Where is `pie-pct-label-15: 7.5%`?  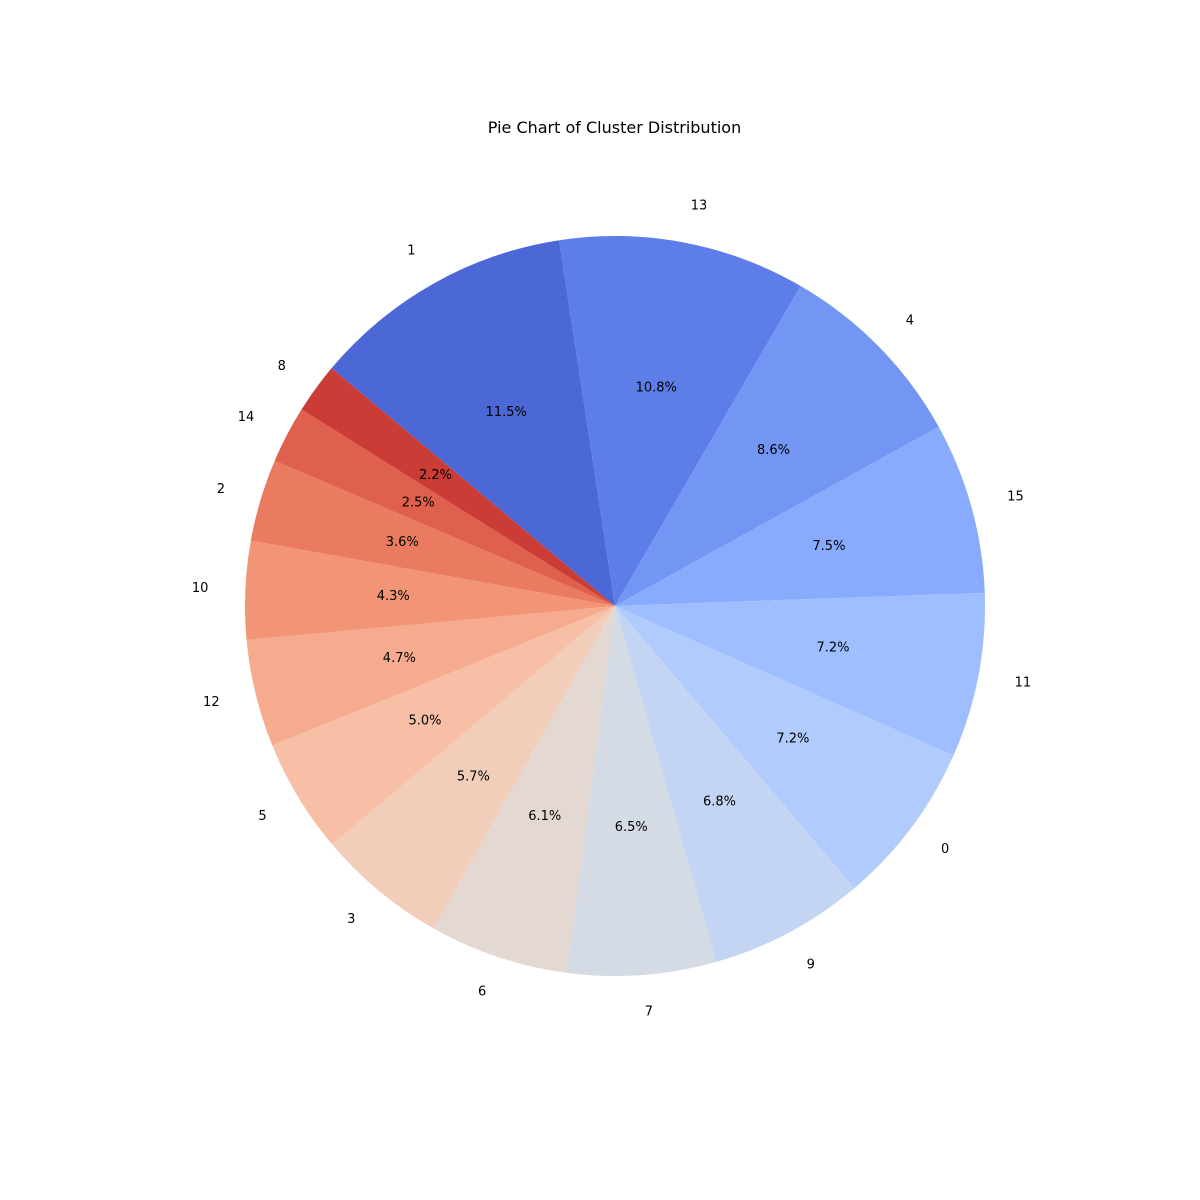 pie-pct-label-15: 7.5% is located at coordinates (828, 546).